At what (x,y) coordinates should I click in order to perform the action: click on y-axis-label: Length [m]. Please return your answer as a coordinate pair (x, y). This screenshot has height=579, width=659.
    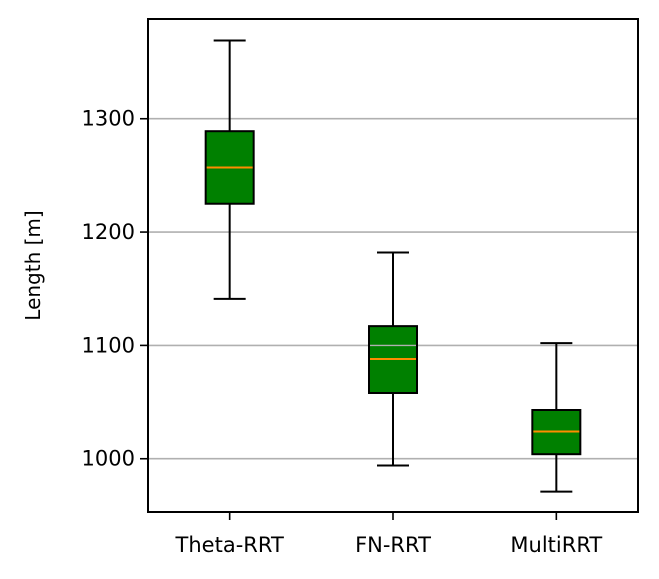
    Looking at the image, I should click on (33, 265).